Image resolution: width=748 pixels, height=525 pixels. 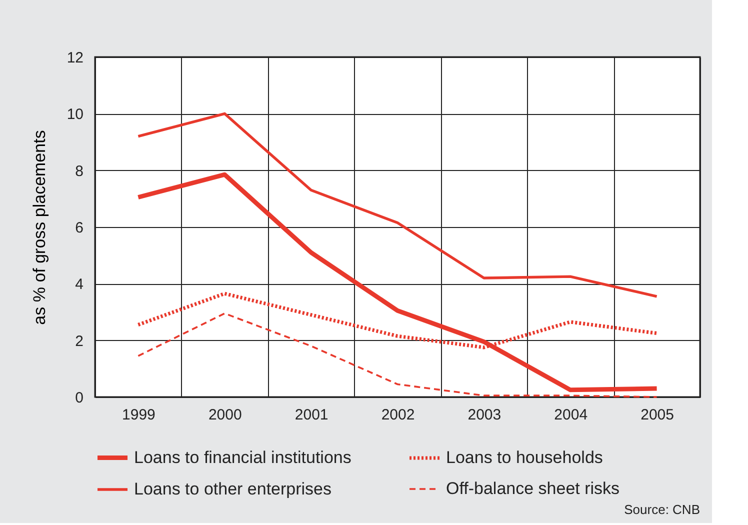 What do you see at coordinates (75, 115) in the screenshot?
I see `y-tick-label: 10` at bounding box center [75, 115].